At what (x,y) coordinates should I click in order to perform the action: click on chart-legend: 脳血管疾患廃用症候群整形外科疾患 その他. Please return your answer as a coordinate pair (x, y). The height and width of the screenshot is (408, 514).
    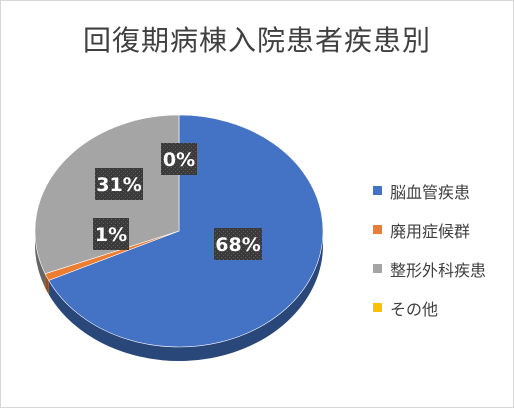
    Looking at the image, I should click on (429, 249).